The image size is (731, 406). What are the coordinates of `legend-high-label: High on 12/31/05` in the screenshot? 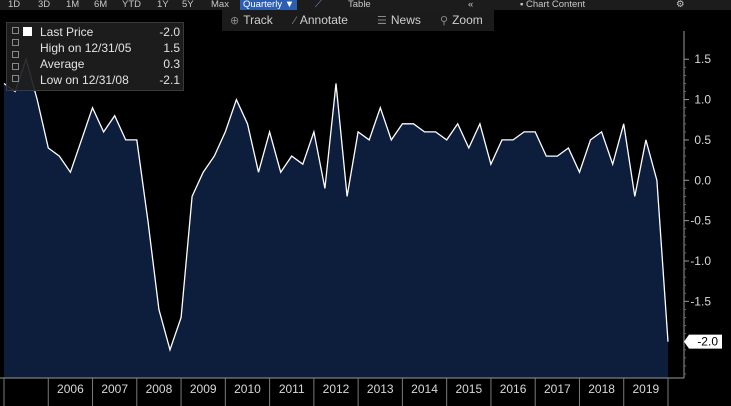 It's located at (86, 48).